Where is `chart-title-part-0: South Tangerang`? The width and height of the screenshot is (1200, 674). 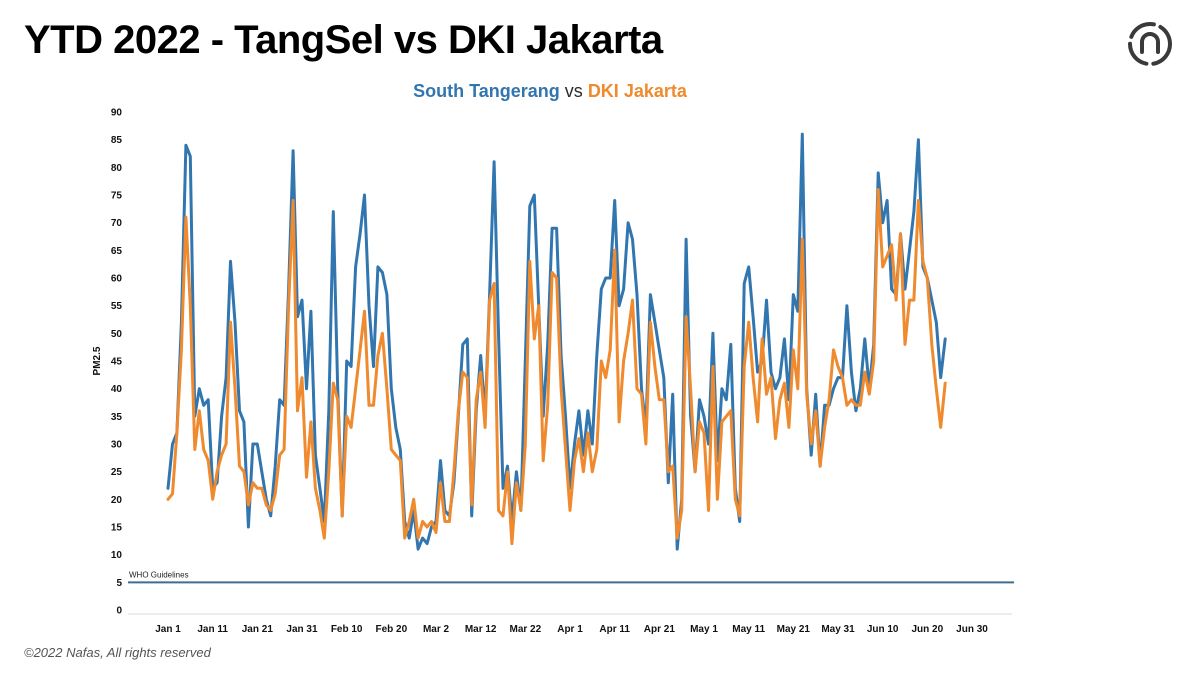
chart-title-part-0: South Tangerang is located at coordinates (486, 91).